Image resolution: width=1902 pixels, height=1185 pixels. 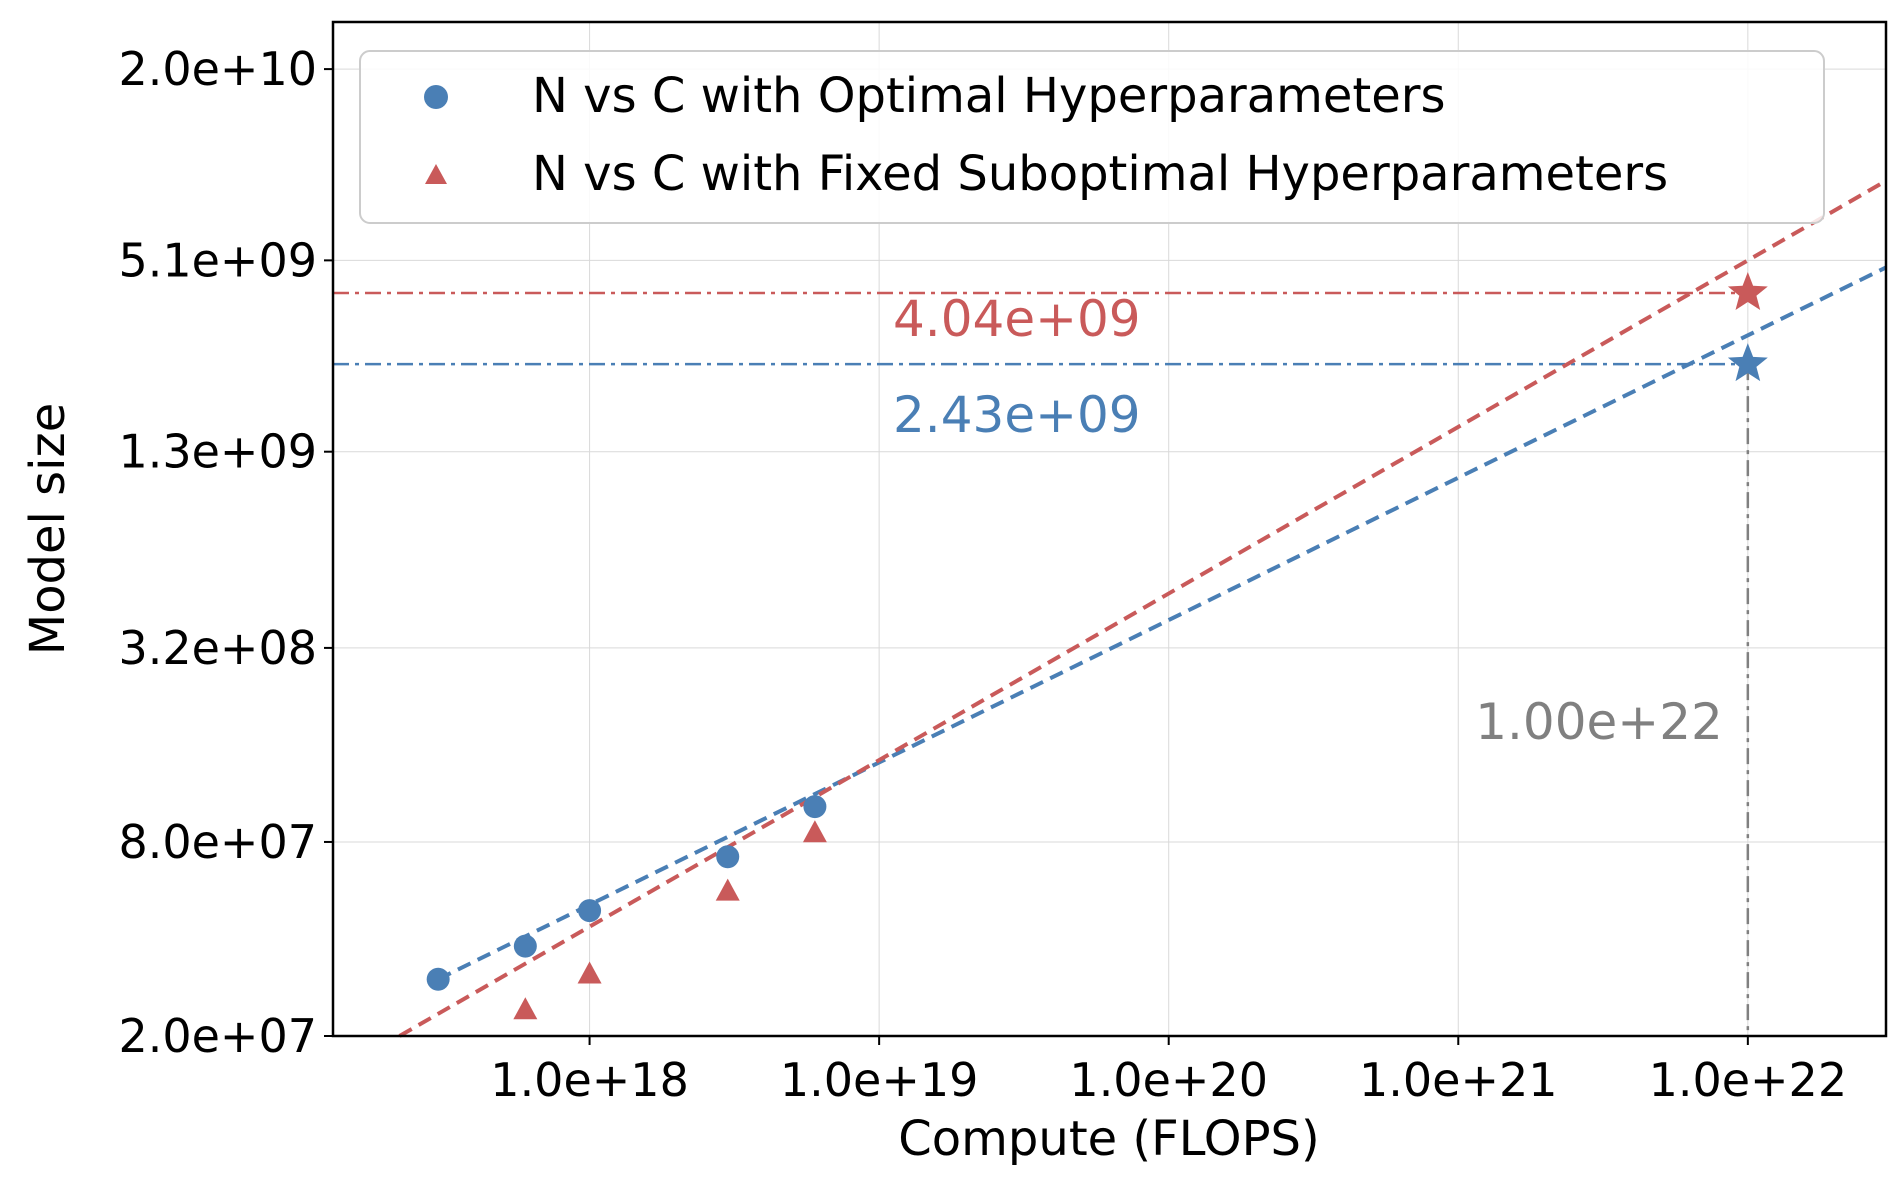 What do you see at coordinates (217, 842) in the screenshot?
I see `y-tick-label-1: 8.0e+07` at bounding box center [217, 842].